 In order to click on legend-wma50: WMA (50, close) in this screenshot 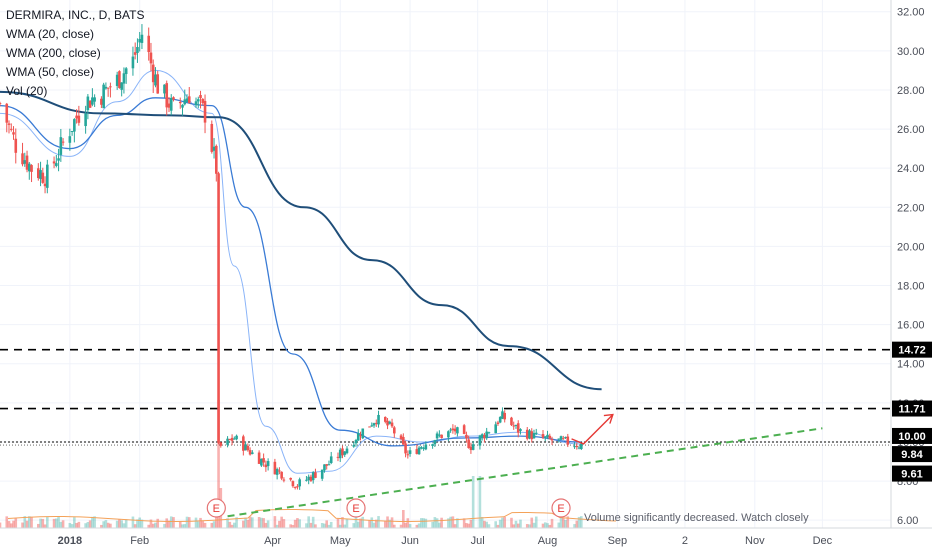, I will do `click(50, 72)`.